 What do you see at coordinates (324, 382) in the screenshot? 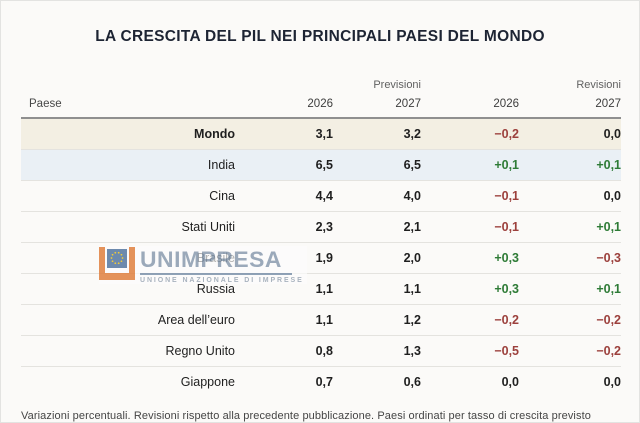
I see `cell-prev-2026: 0,7` at bounding box center [324, 382].